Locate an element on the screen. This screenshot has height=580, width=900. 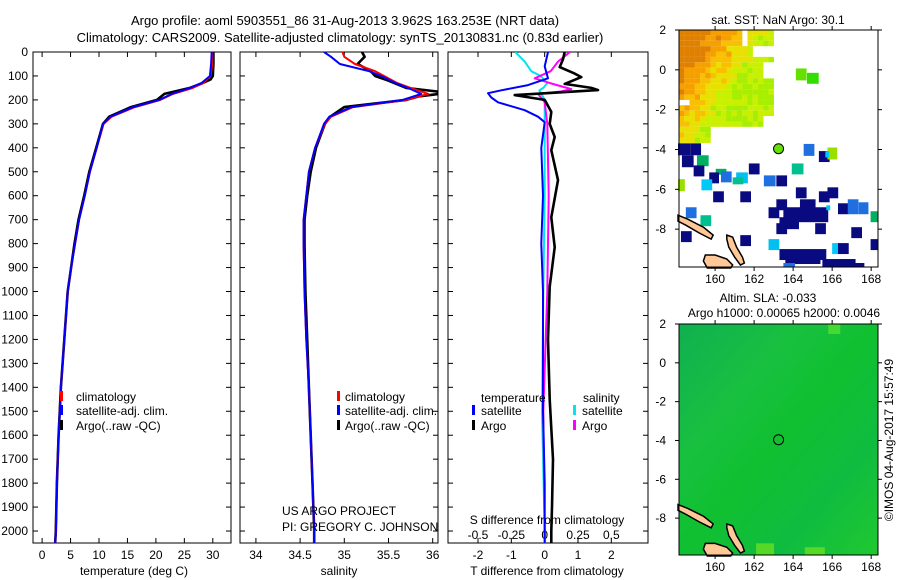
series-line-satellite-adj-clim- is located at coordinates (362, 297).